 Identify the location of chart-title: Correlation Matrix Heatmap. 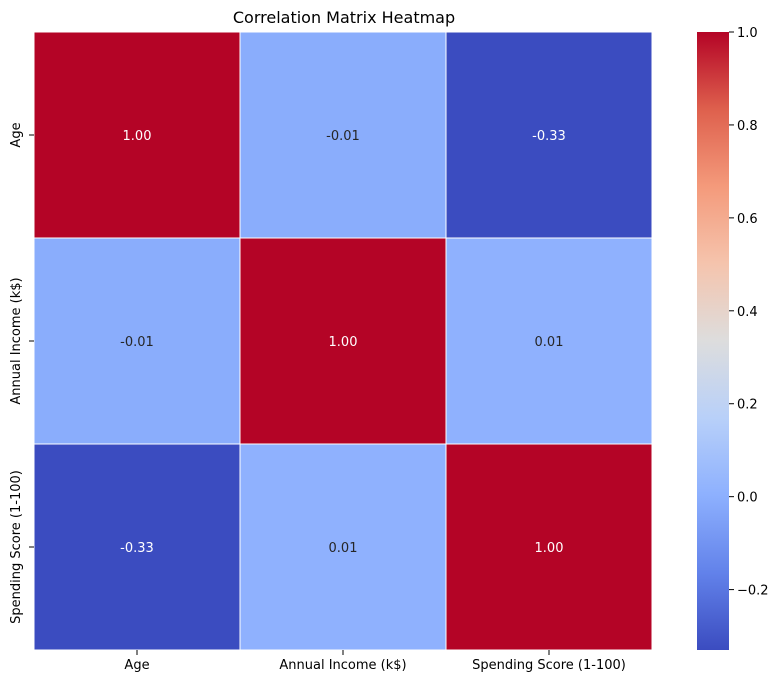
(344, 17).